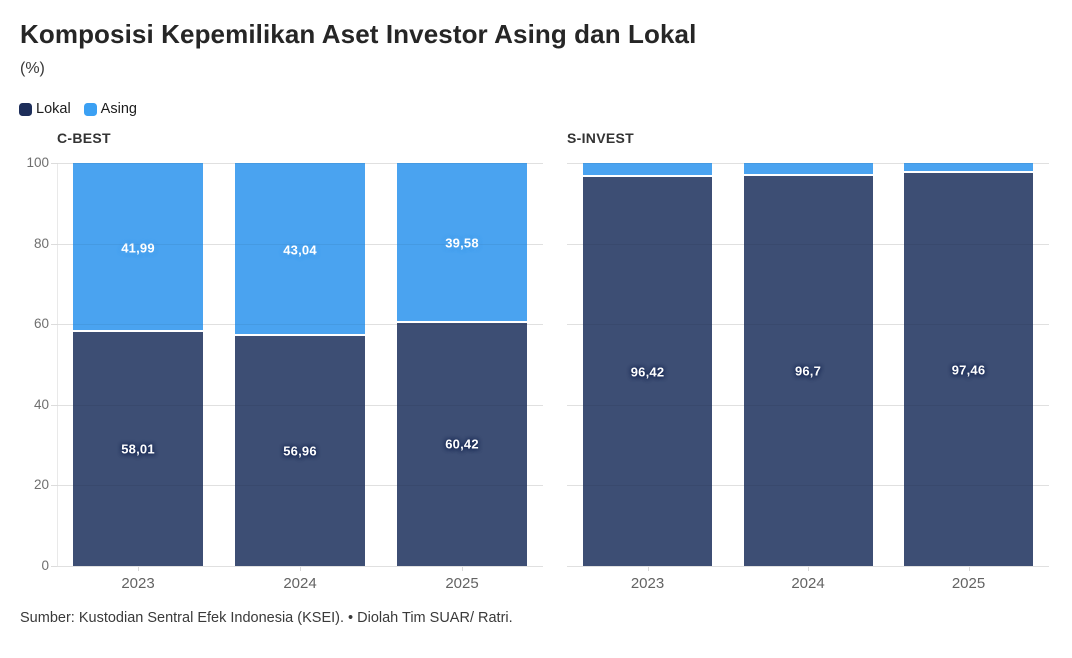 Image resolution: width=1072 pixels, height=658 pixels. Describe the element at coordinates (600, 138) in the screenshot. I see `panel-title-s-invest: S-INVEST` at that location.